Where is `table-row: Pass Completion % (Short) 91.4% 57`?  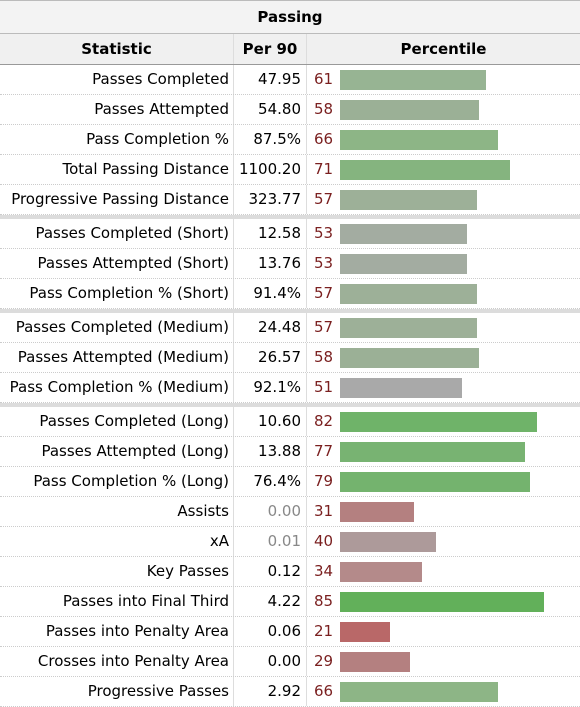 table-row: Pass Completion % (Short) 91.4% 57 is located at coordinates (290, 294).